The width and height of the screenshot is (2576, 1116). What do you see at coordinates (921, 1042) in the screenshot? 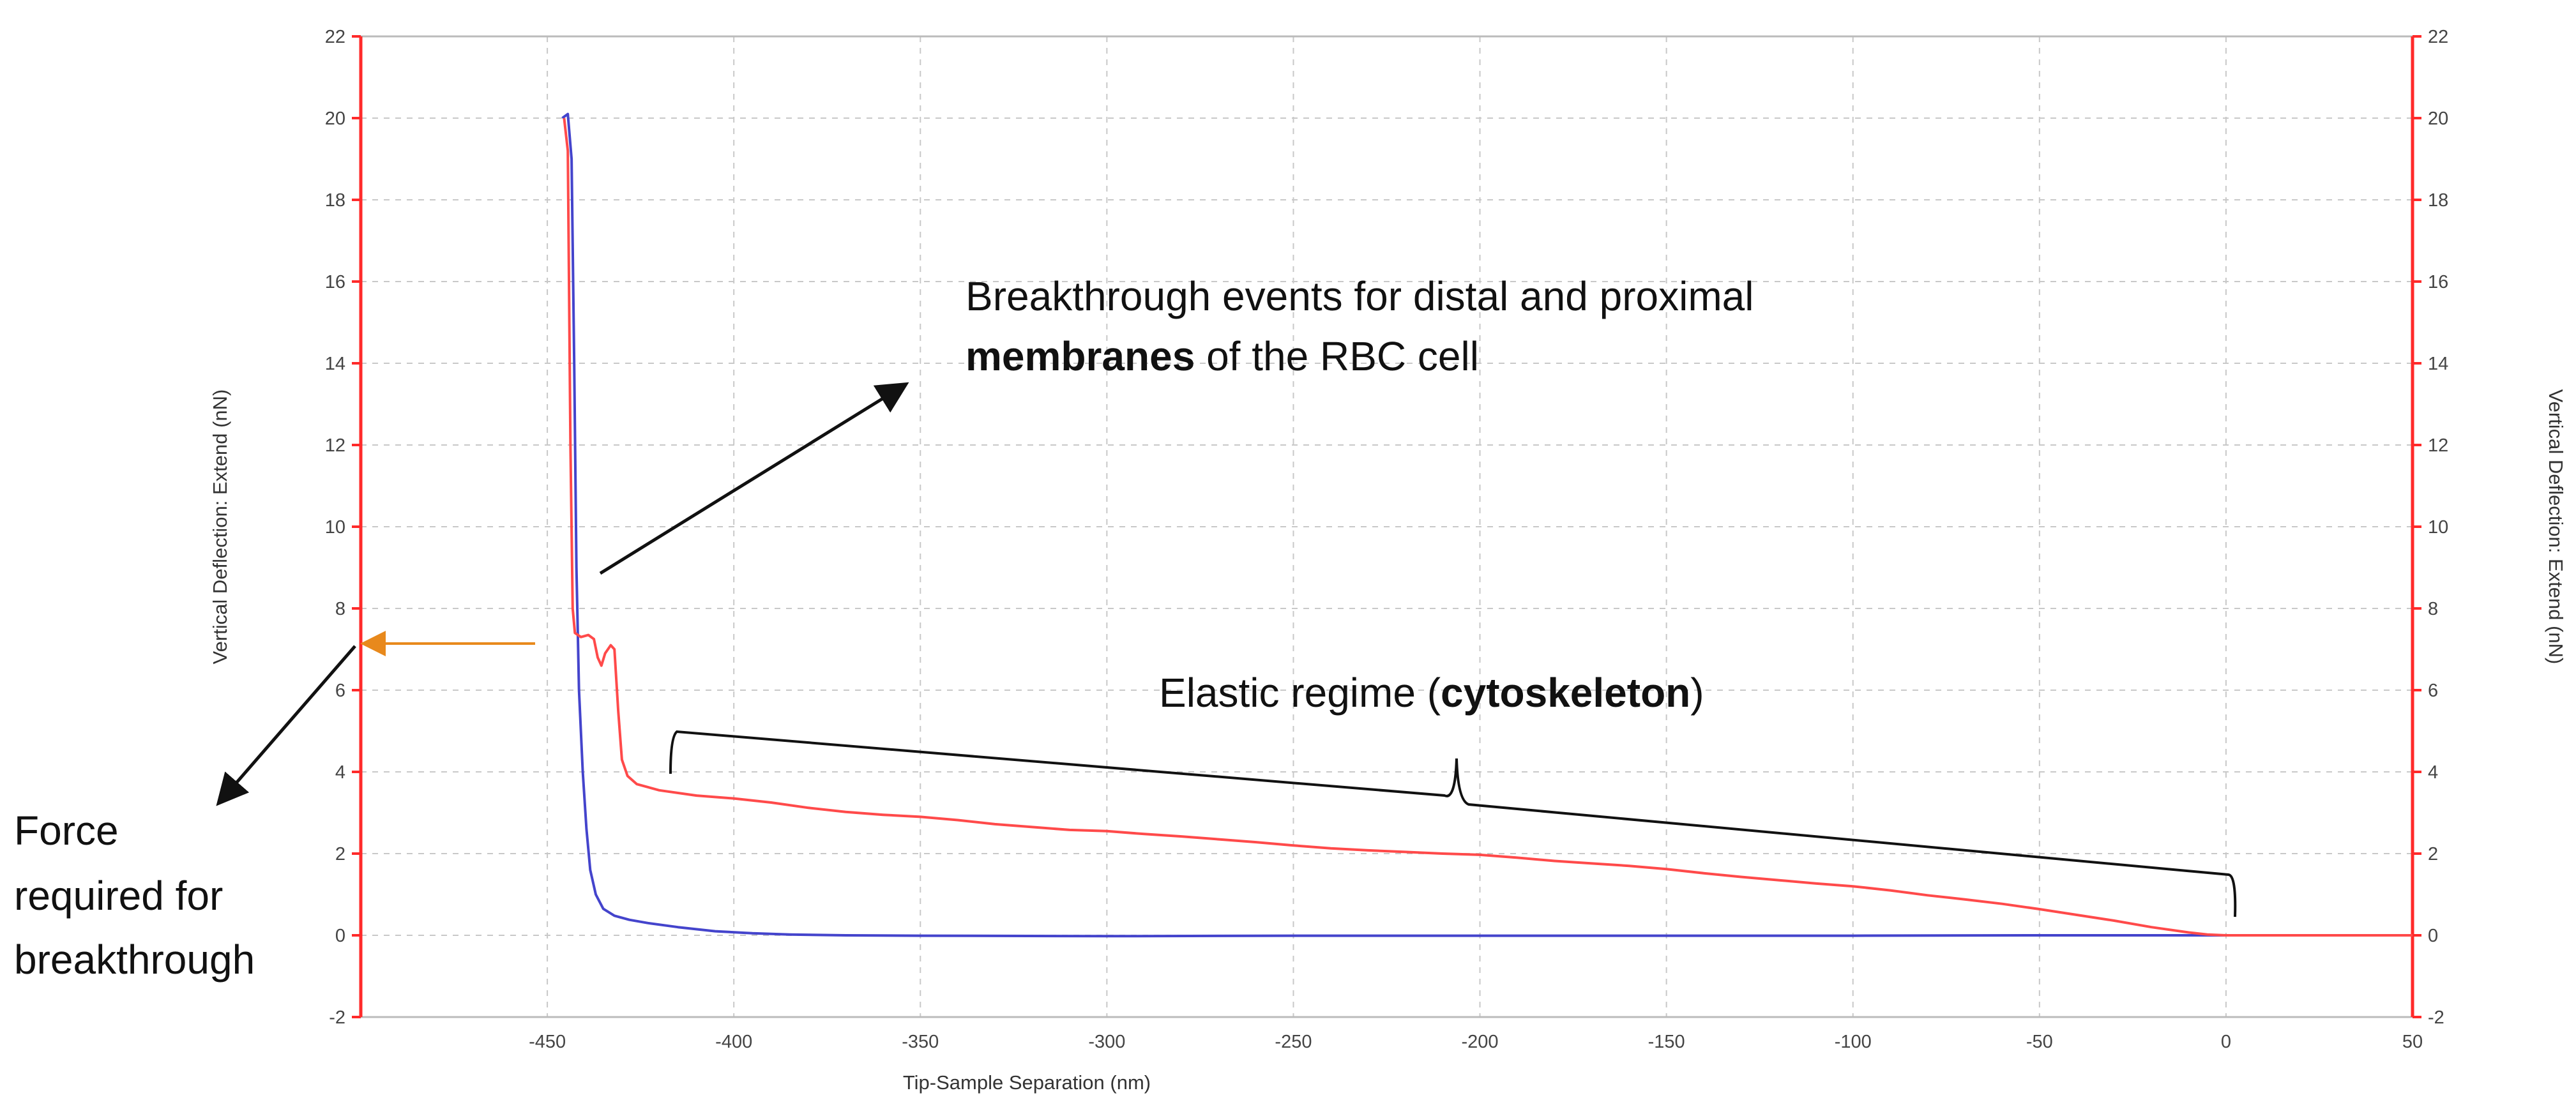
I see `x-tick--350: -350` at bounding box center [921, 1042].